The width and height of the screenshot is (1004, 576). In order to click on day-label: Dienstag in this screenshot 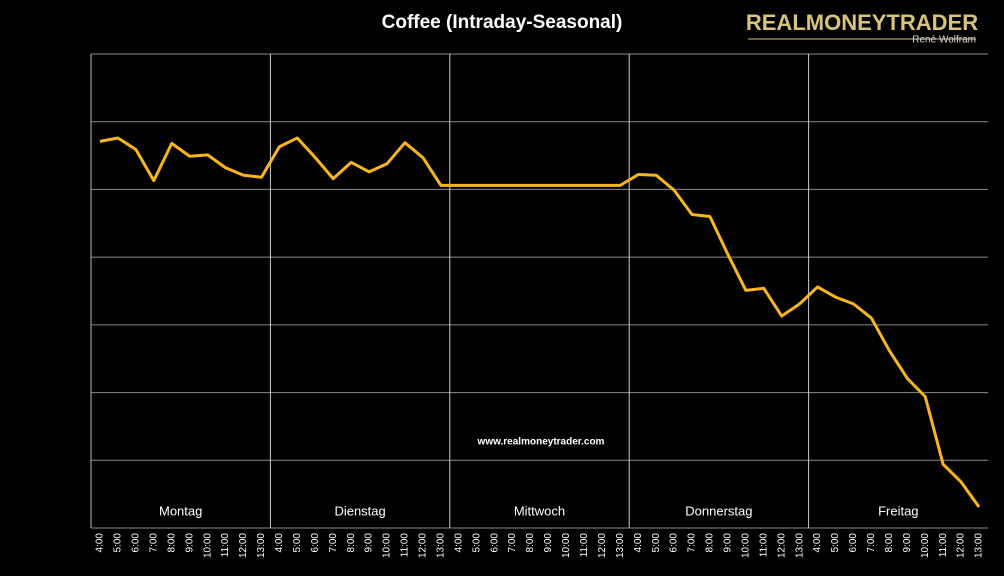, I will do `click(359, 510)`.